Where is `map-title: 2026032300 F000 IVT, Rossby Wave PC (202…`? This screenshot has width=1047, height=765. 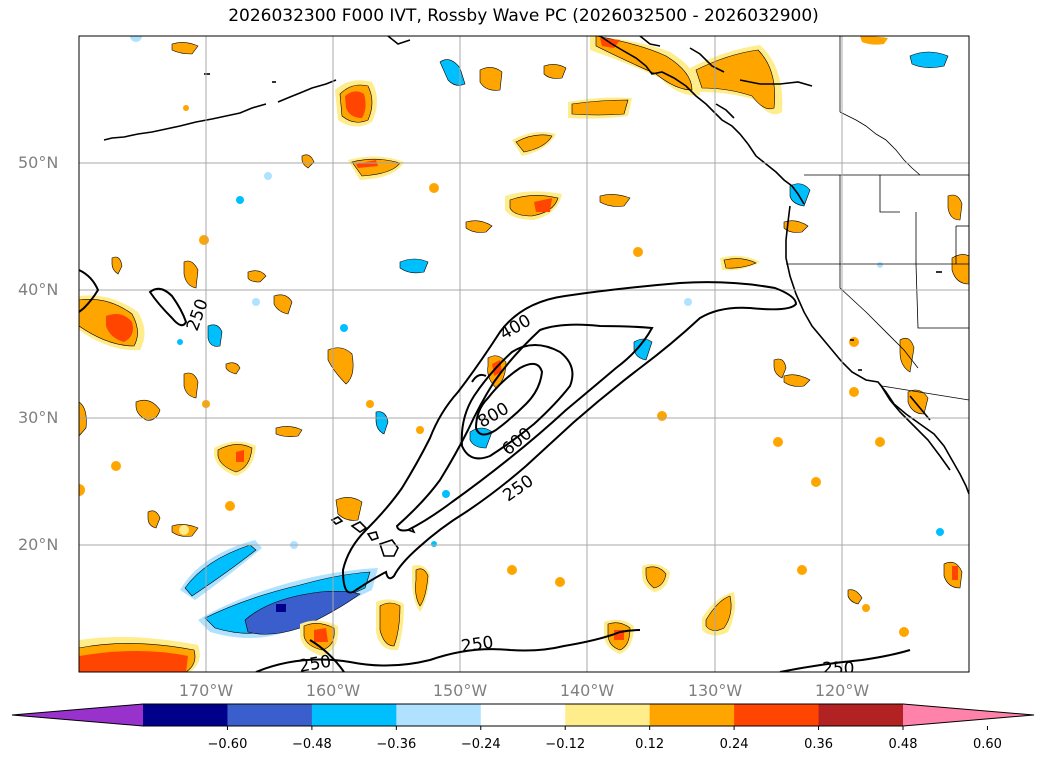 map-title: 2026032300 F000 IVT, Rossby Wave PC (202… is located at coordinates (523, 16).